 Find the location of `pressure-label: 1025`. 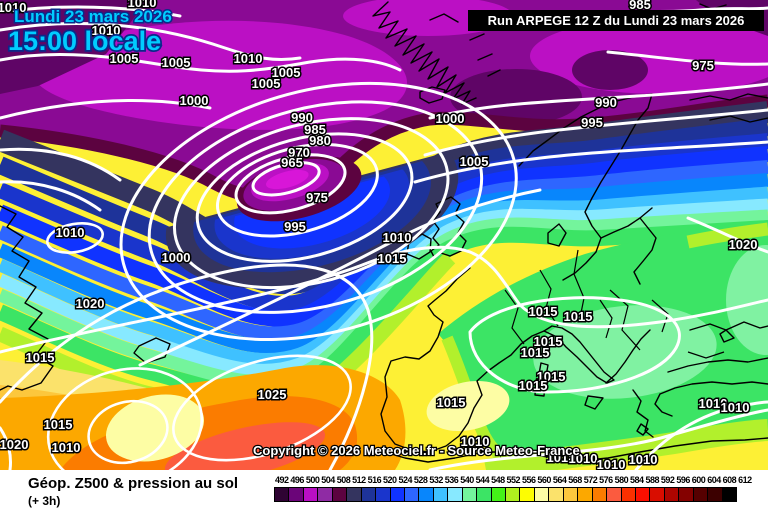

pressure-label: 1025 is located at coordinates (272, 394).